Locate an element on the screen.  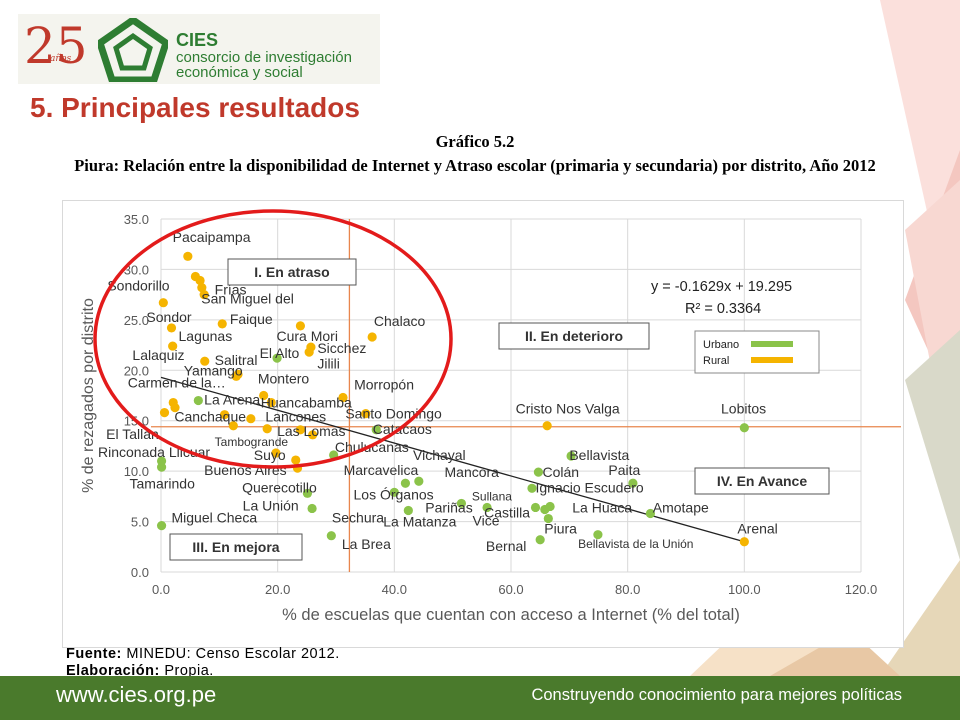
legend-box is located at coordinates (757, 352).